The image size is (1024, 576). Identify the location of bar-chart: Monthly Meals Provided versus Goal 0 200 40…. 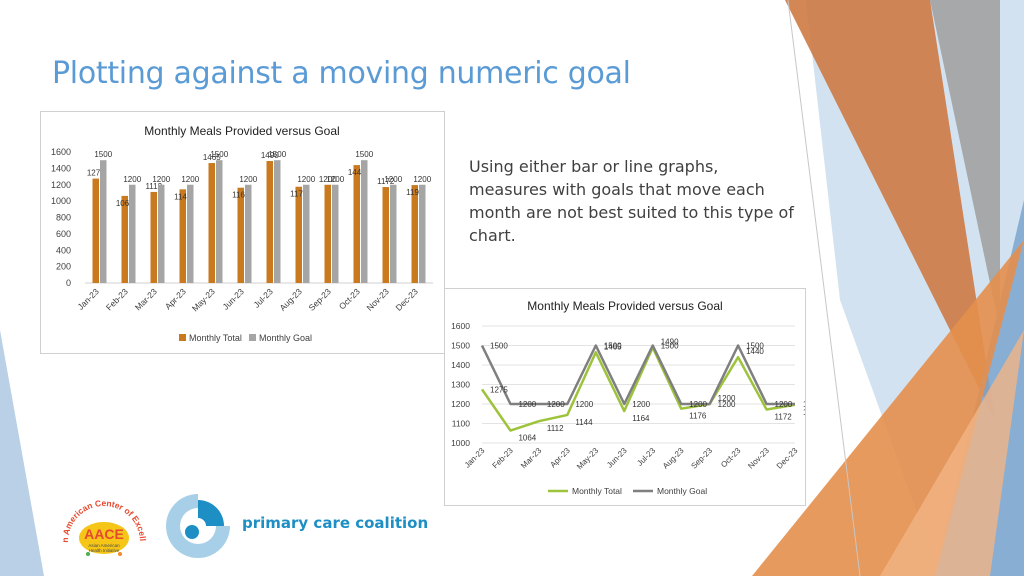
(242, 233).